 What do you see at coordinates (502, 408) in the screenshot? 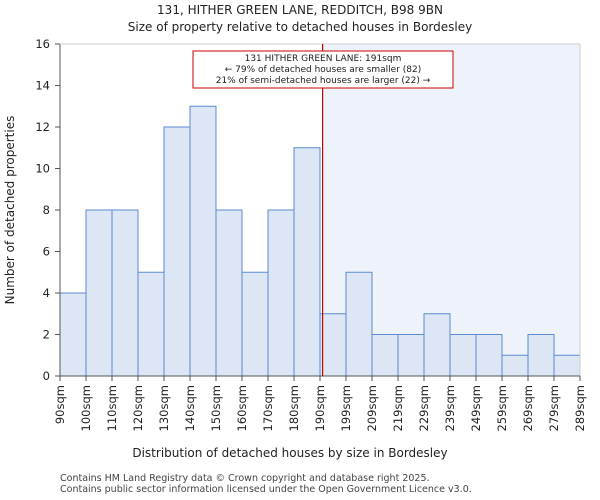
I see `x-tick-label: 259sqm` at bounding box center [502, 408].